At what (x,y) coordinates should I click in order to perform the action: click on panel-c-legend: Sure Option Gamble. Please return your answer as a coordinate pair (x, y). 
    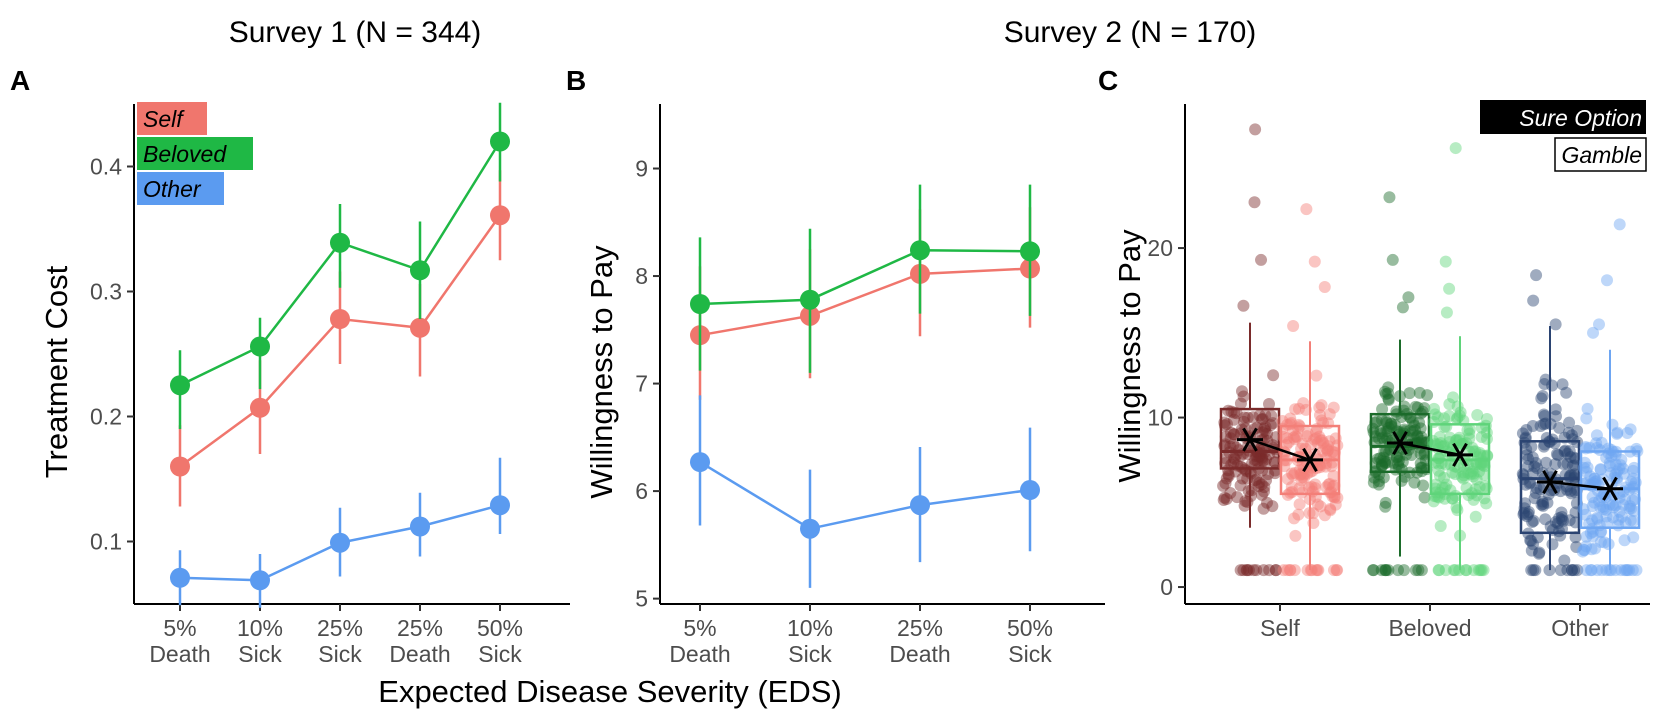
    Looking at the image, I should click on (1563, 136).